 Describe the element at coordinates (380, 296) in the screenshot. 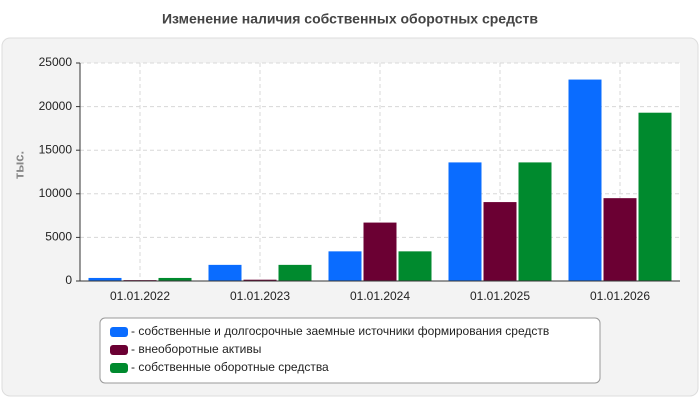

I see `x-tick-label: 01.01.2024` at that location.